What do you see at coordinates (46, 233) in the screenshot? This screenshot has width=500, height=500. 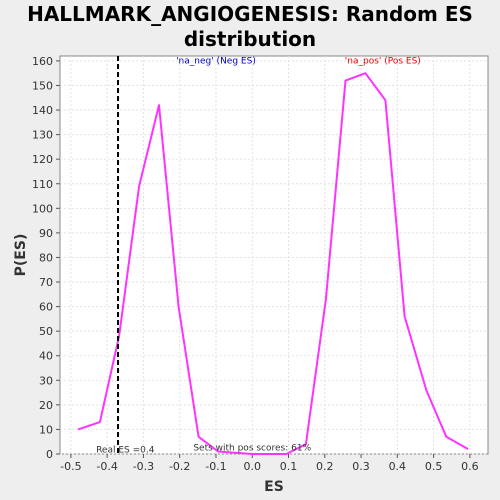 I see `y-tick-label: 90` at bounding box center [46, 233].